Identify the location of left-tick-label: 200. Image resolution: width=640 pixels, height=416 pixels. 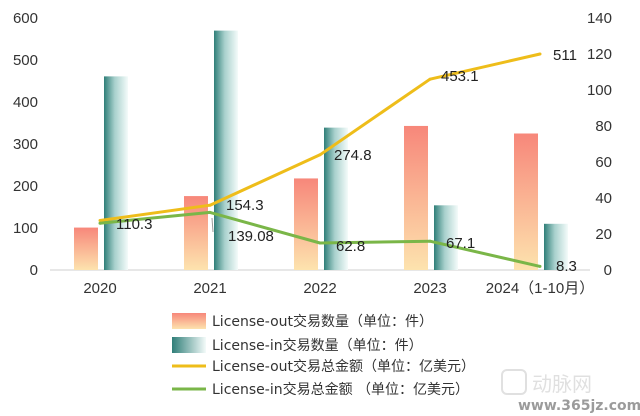
(25, 186).